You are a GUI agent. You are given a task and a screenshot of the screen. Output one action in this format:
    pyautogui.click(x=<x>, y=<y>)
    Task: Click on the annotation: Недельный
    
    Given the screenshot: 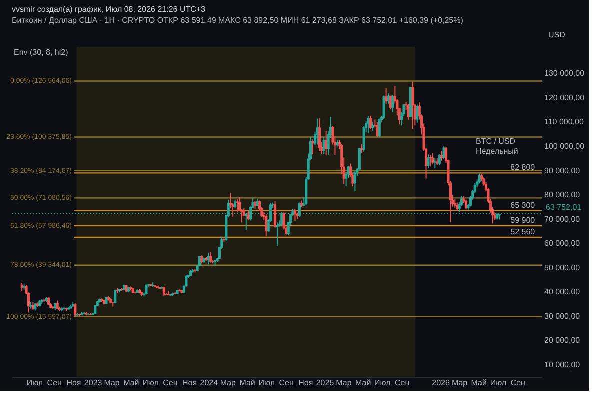 What is the action you would take?
    pyautogui.click(x=497, y=151)
    